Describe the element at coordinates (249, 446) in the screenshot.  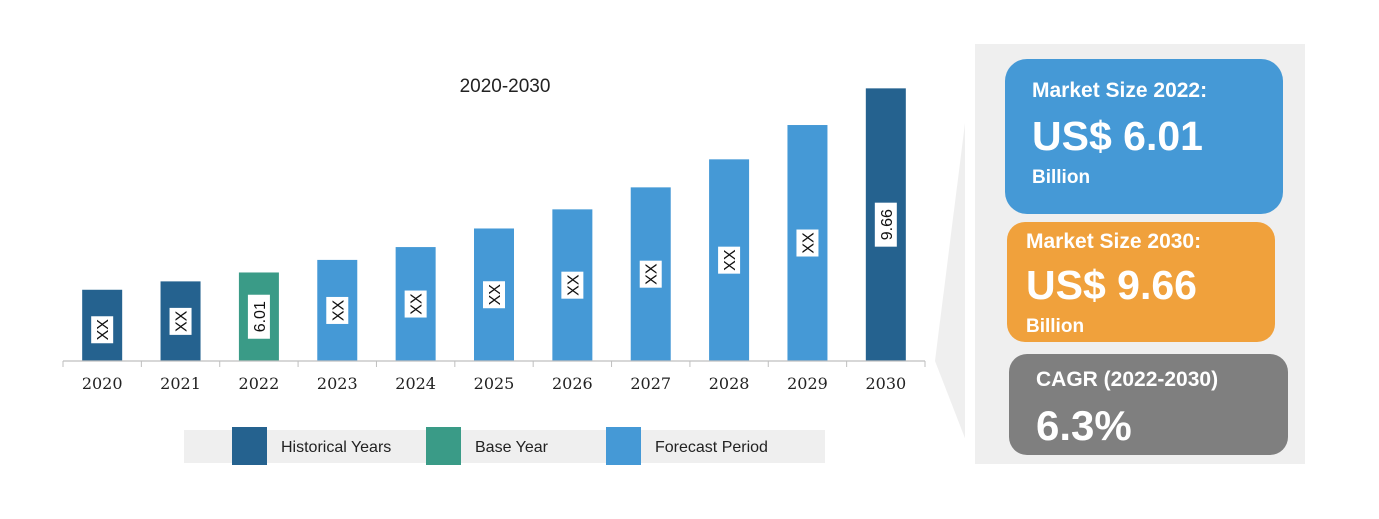
I see `legend-swatch-historical` at that location.